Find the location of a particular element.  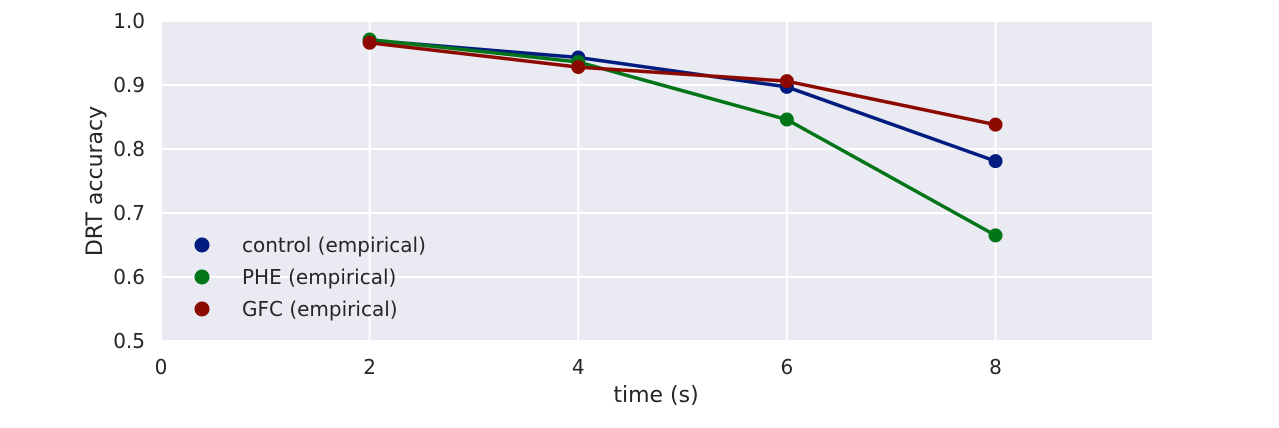

x-tick-label: 8 is located at coordinates (995, 367).